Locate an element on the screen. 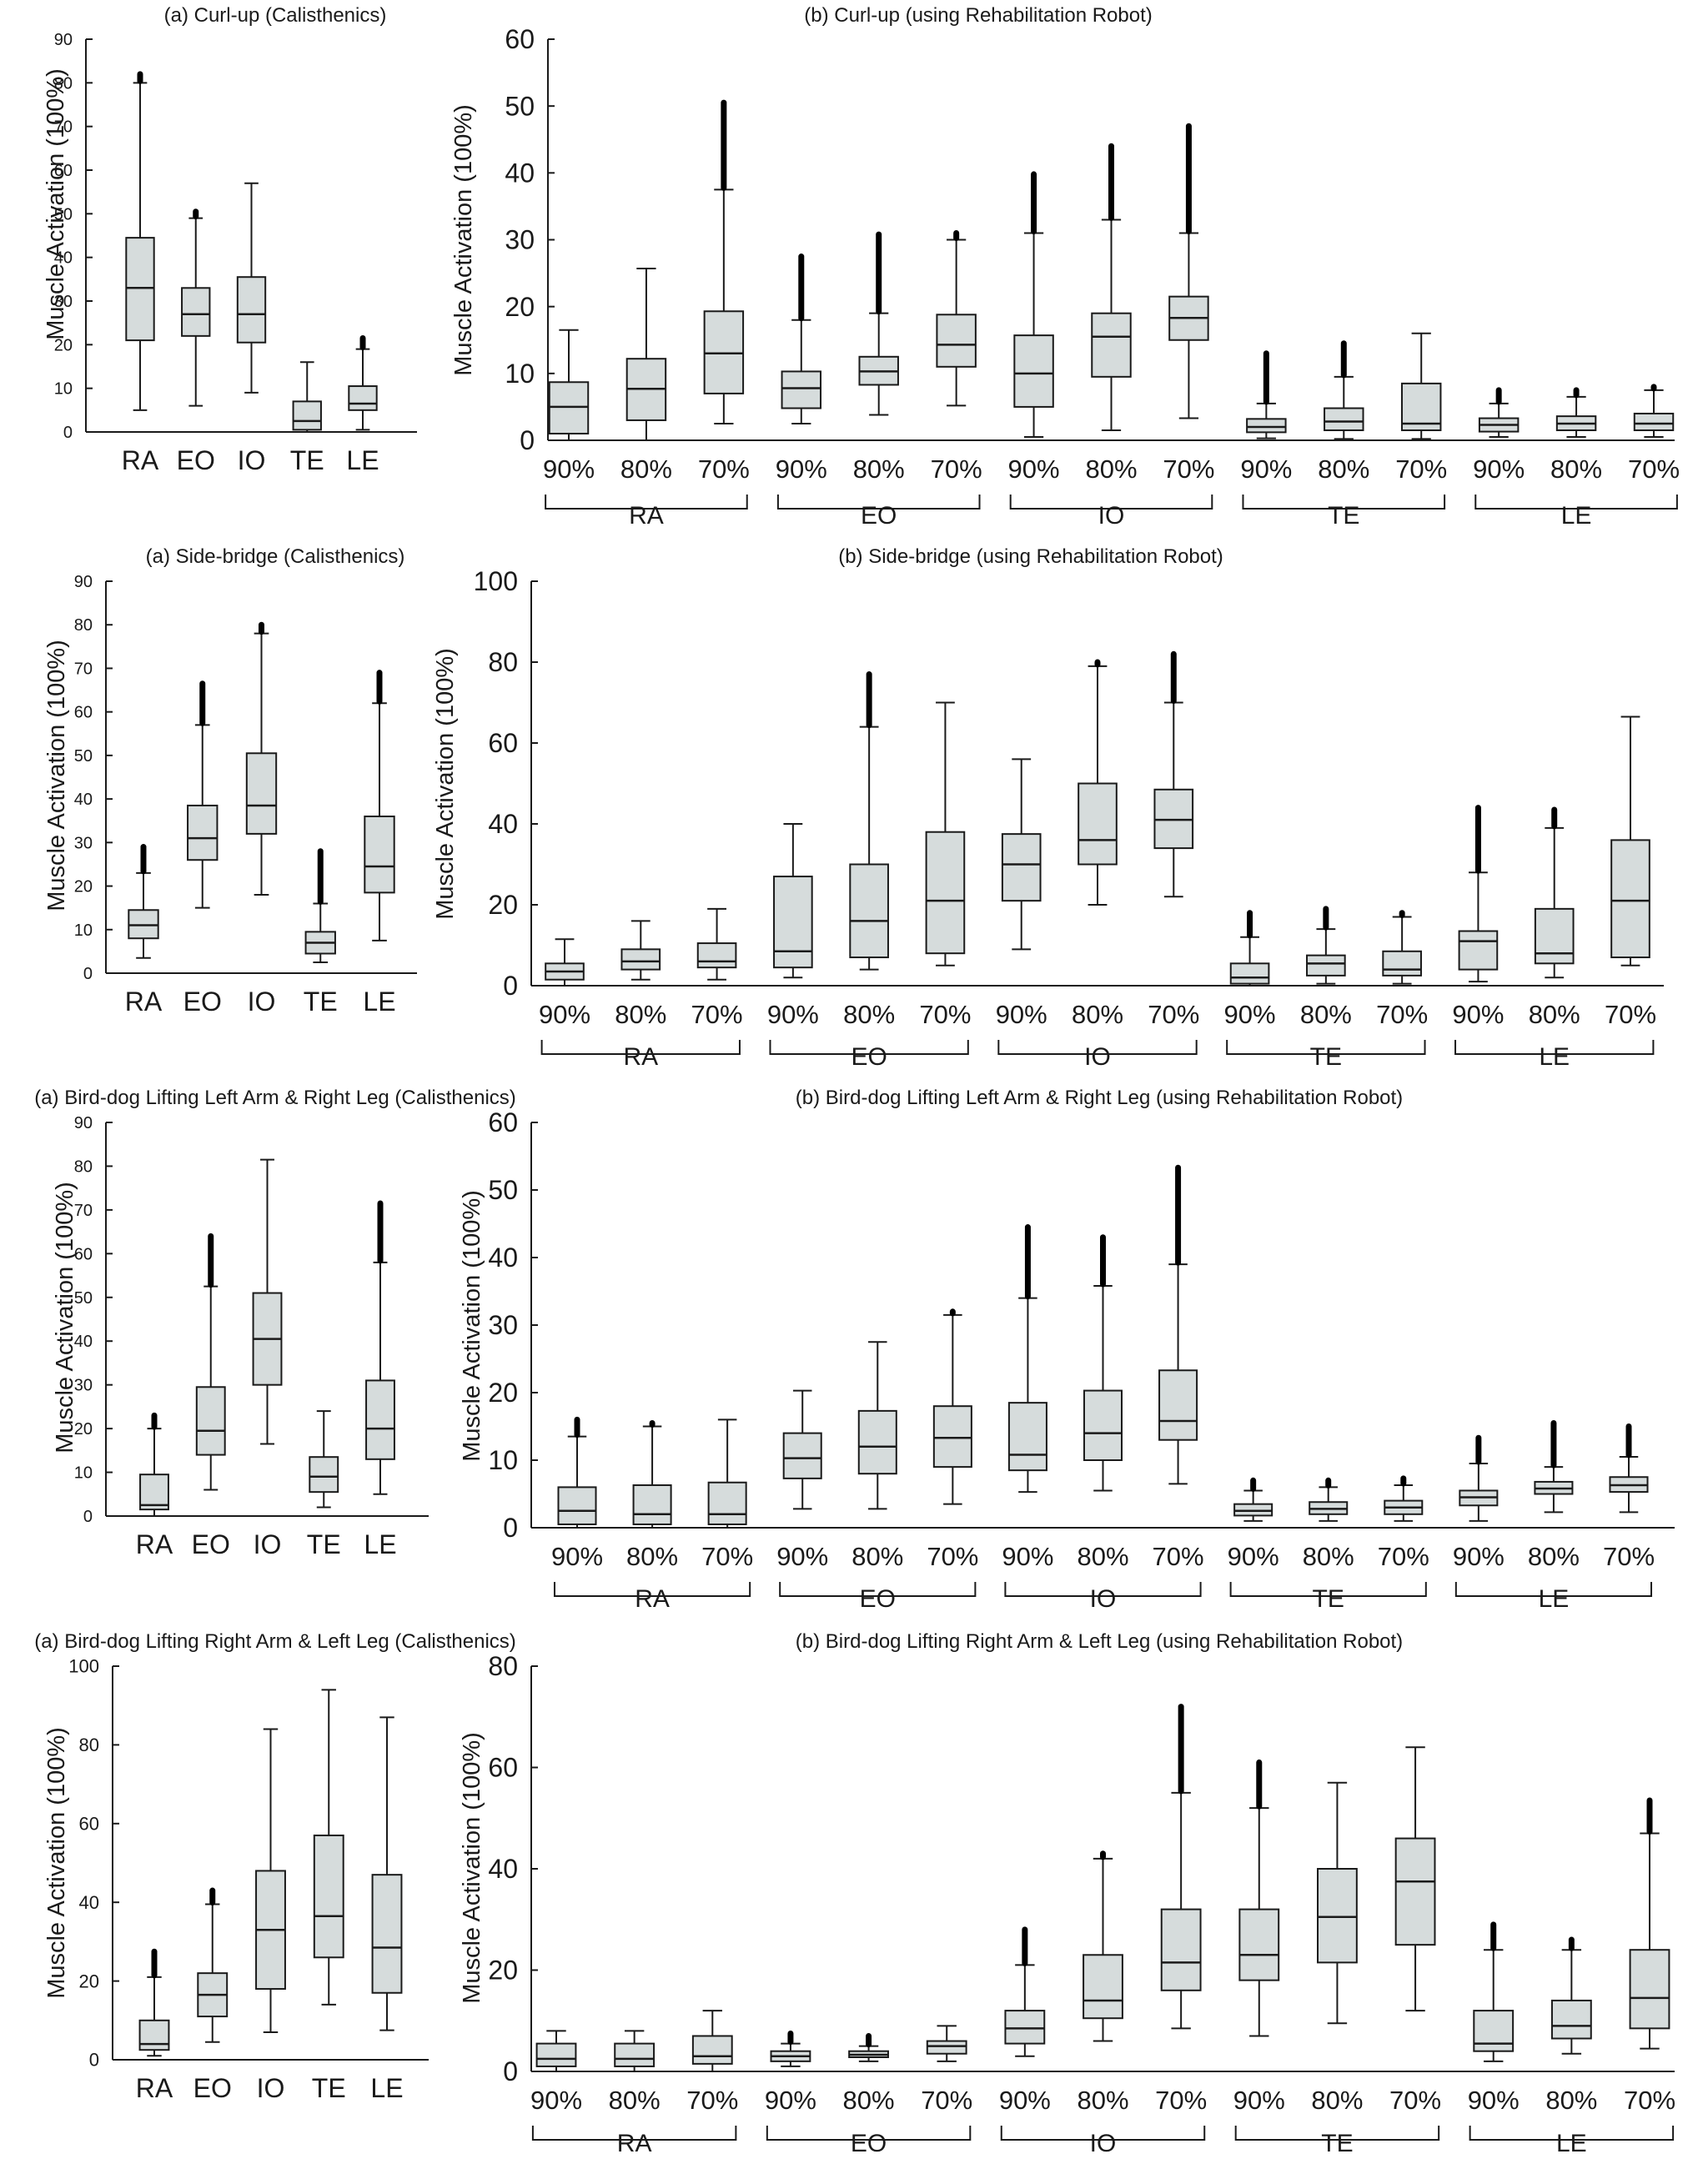 This screenshot has height=2169, width=1708. y-tick-label: 50 is located at coordinates (83, 1298).